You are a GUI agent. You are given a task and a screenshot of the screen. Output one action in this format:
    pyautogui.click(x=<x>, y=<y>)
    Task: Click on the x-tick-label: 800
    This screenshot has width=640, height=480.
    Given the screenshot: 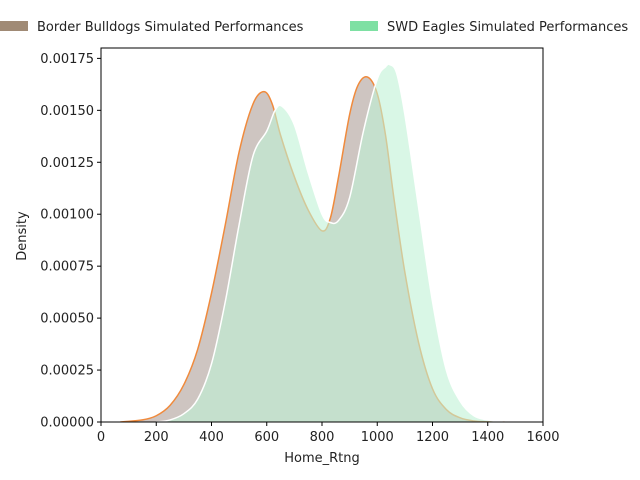 What is the action you would take?
    pyautogui.click(x=322, y=437)
    